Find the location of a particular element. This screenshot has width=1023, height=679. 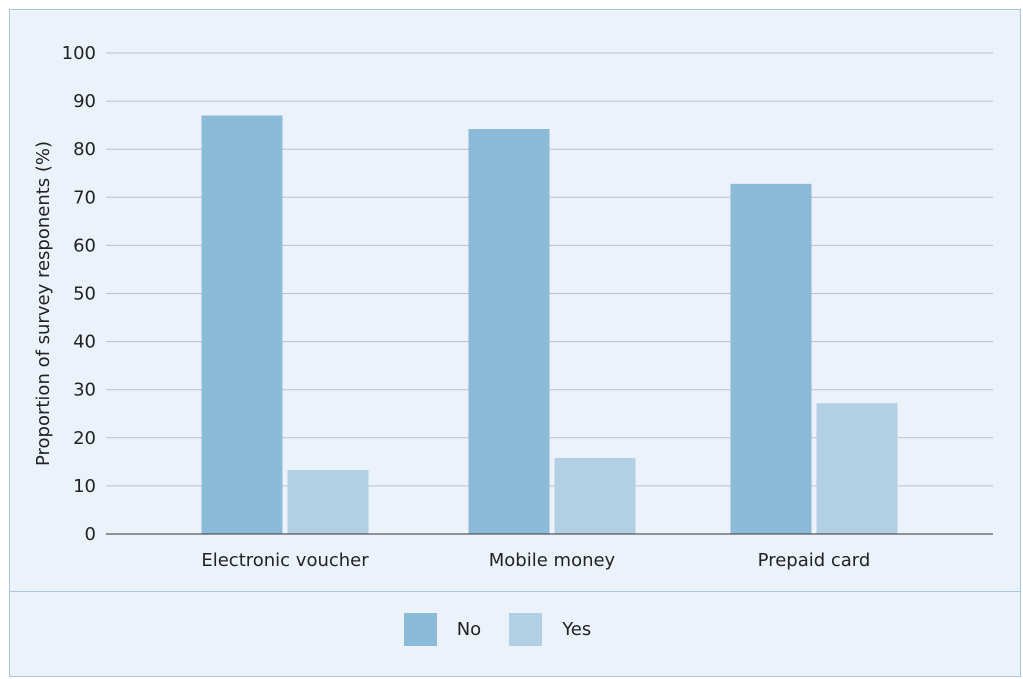

y-tick-label: 0 is located at coordinates (90, 534).